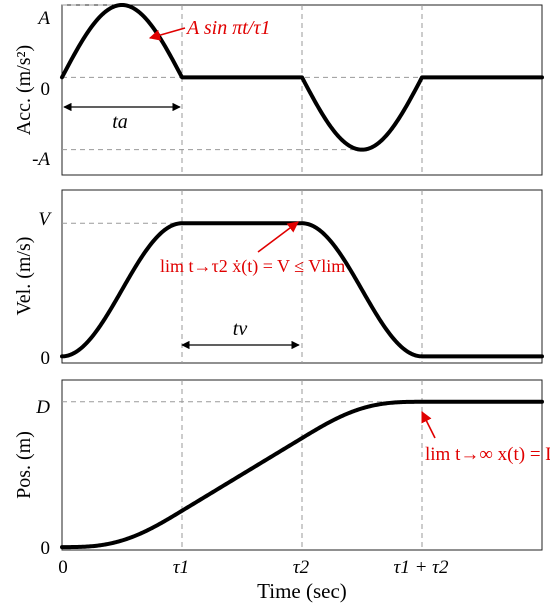 The width and height of the screenshot is (550, 607). What do you see at coordinates (167, 34) in the screenshot?
I see `acc-annotation-arrow` at bounding box center [167, 34].